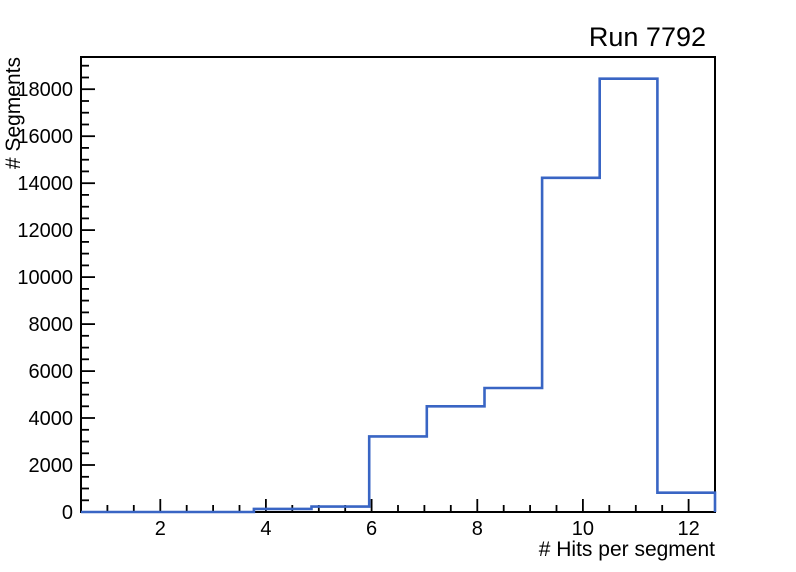 Image resolution: width=796 pixels, height=572 pixels. I want to click on y-tick-label: 14000, so click(45, 184).